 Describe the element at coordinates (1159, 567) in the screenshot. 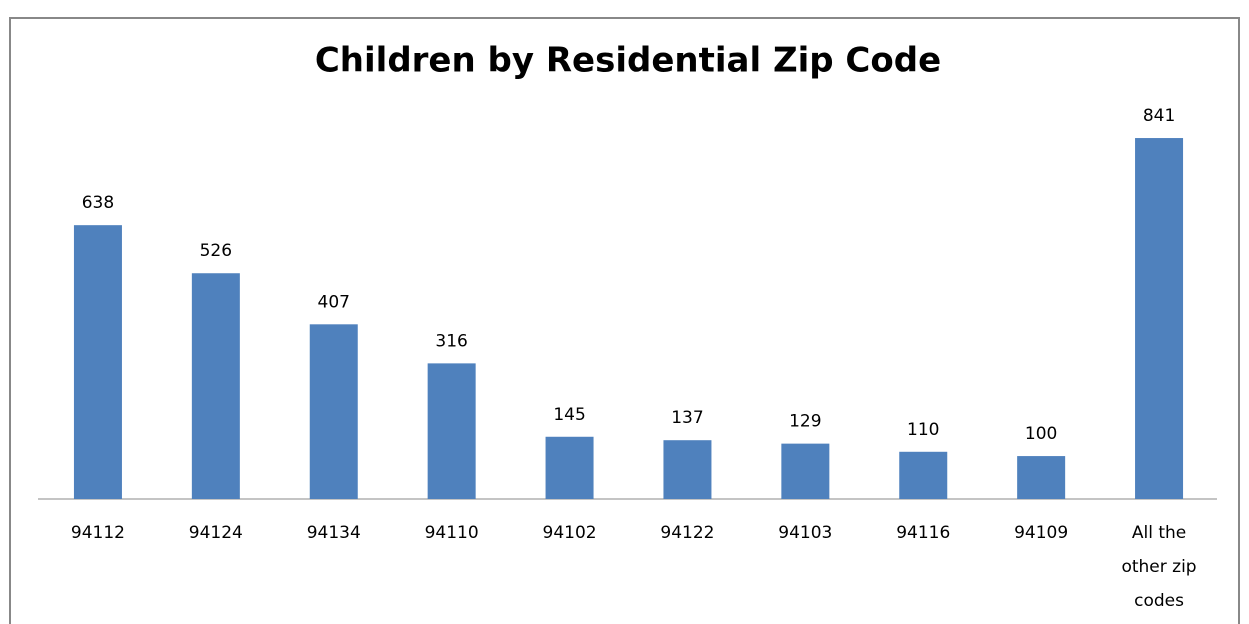

I see `x-tick-label: All the other zip codes` at that location.